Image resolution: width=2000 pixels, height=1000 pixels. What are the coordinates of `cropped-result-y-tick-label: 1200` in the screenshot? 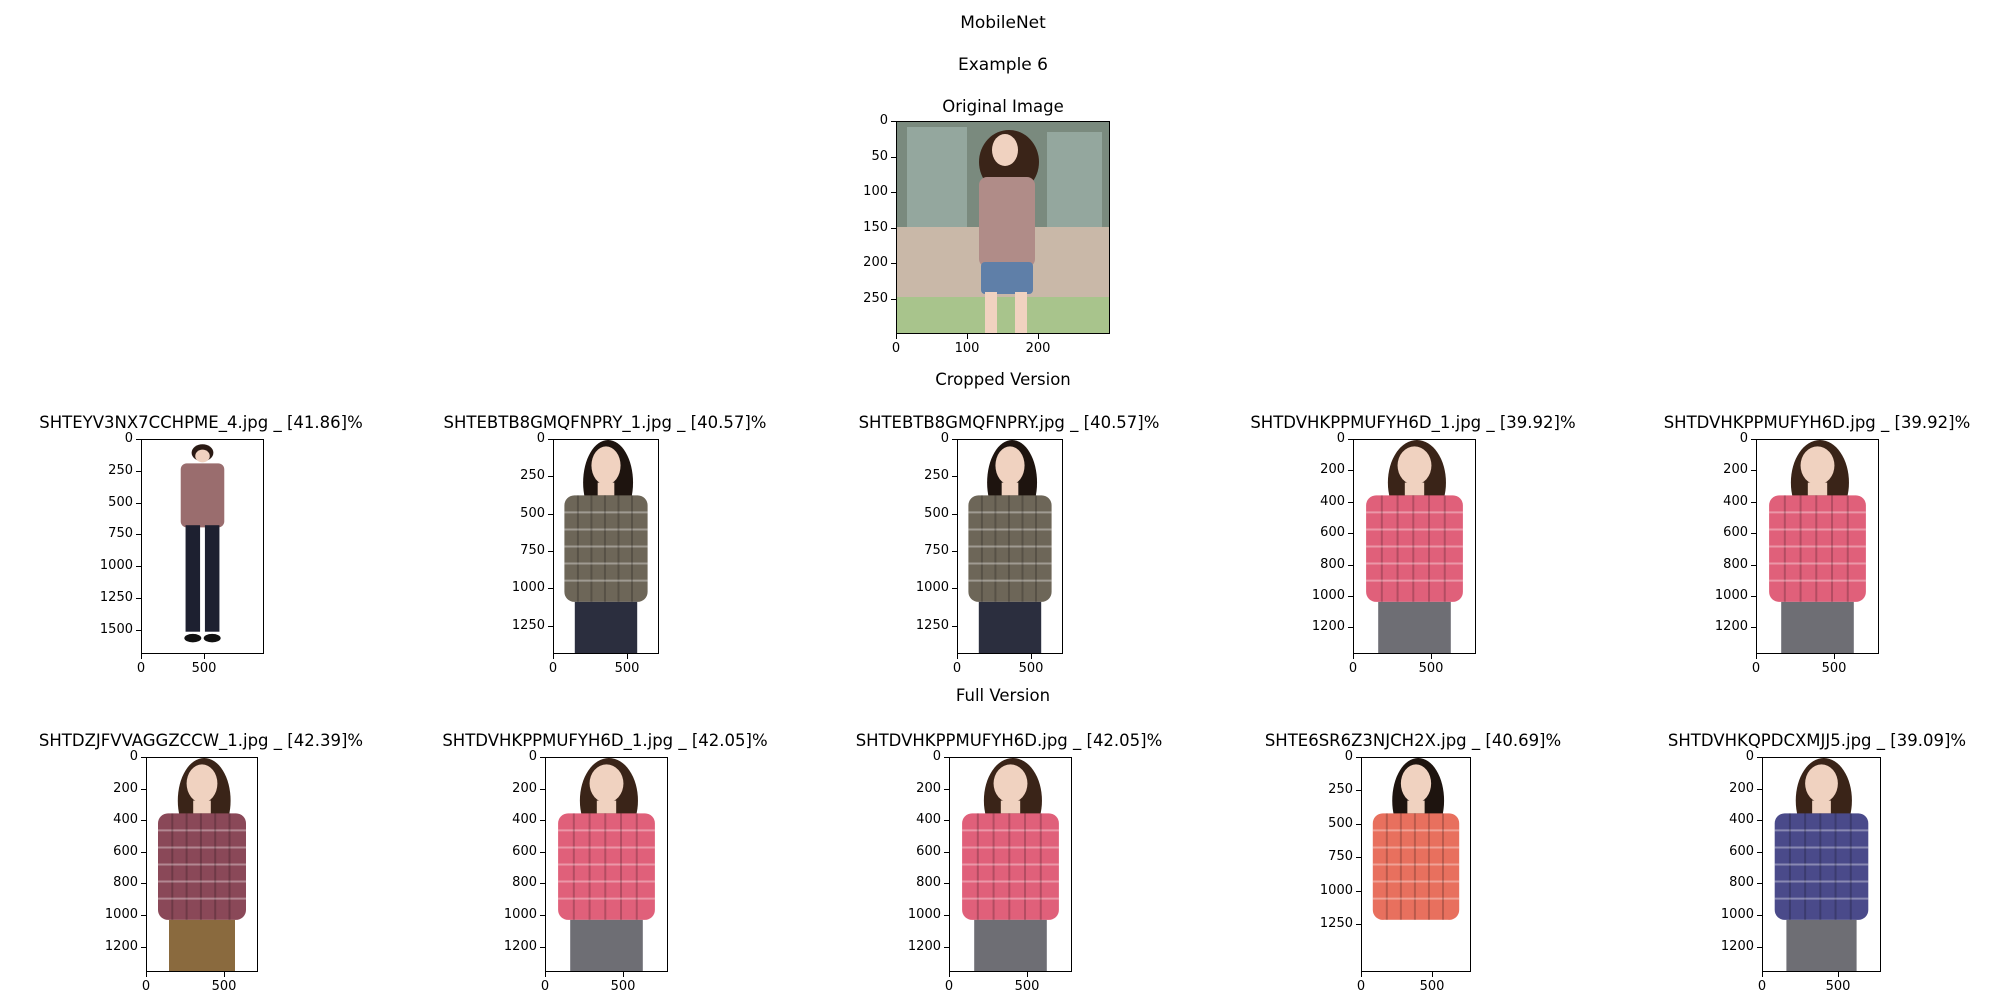 It's located at (1731, 627).